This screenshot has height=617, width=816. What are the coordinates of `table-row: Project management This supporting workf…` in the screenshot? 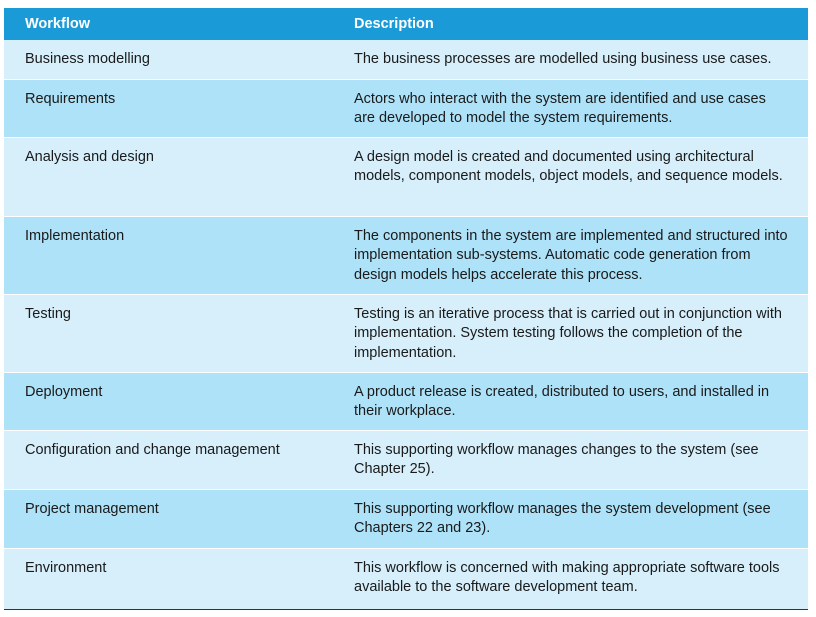 It's located at (406, 519).